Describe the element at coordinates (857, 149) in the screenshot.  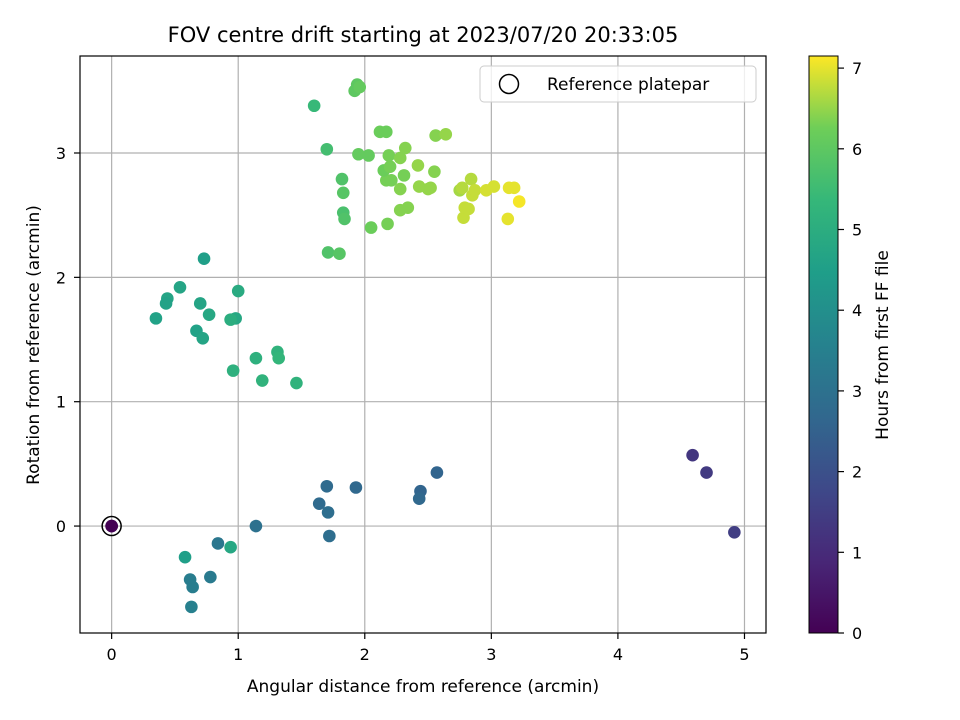
I see `colorbar-tick-label: 6` at that location.